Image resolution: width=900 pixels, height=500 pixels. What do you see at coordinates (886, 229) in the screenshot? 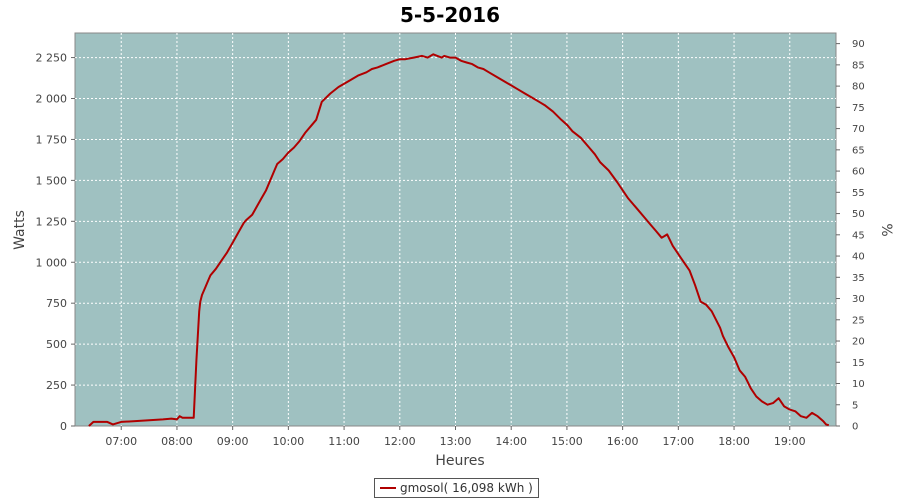
I see `y2-axis-label: %` at bounding box center [886, 229].